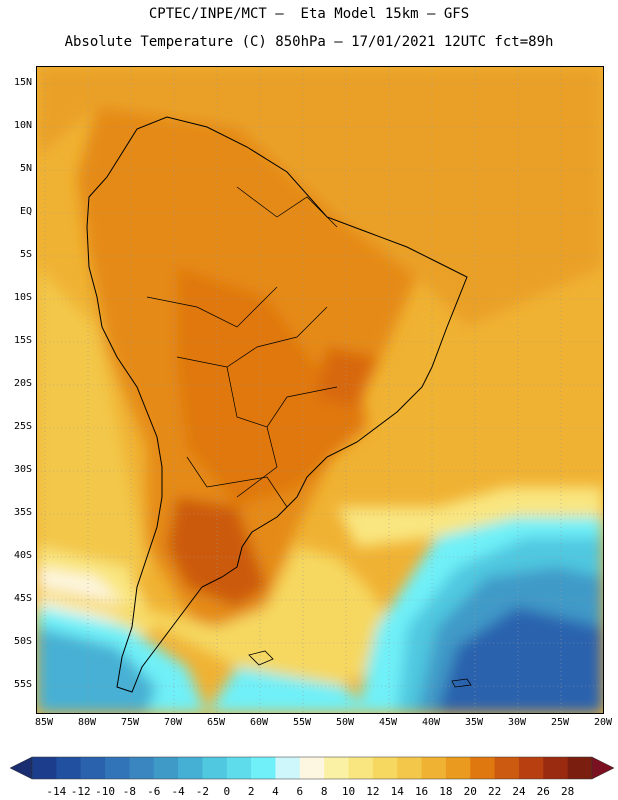 The width and height of the screenshot is (618, 800). What do you see at coordinates (105, 791) in the screenshot?
I see `colorbar-label: -10` at bounding box center [105, 791].